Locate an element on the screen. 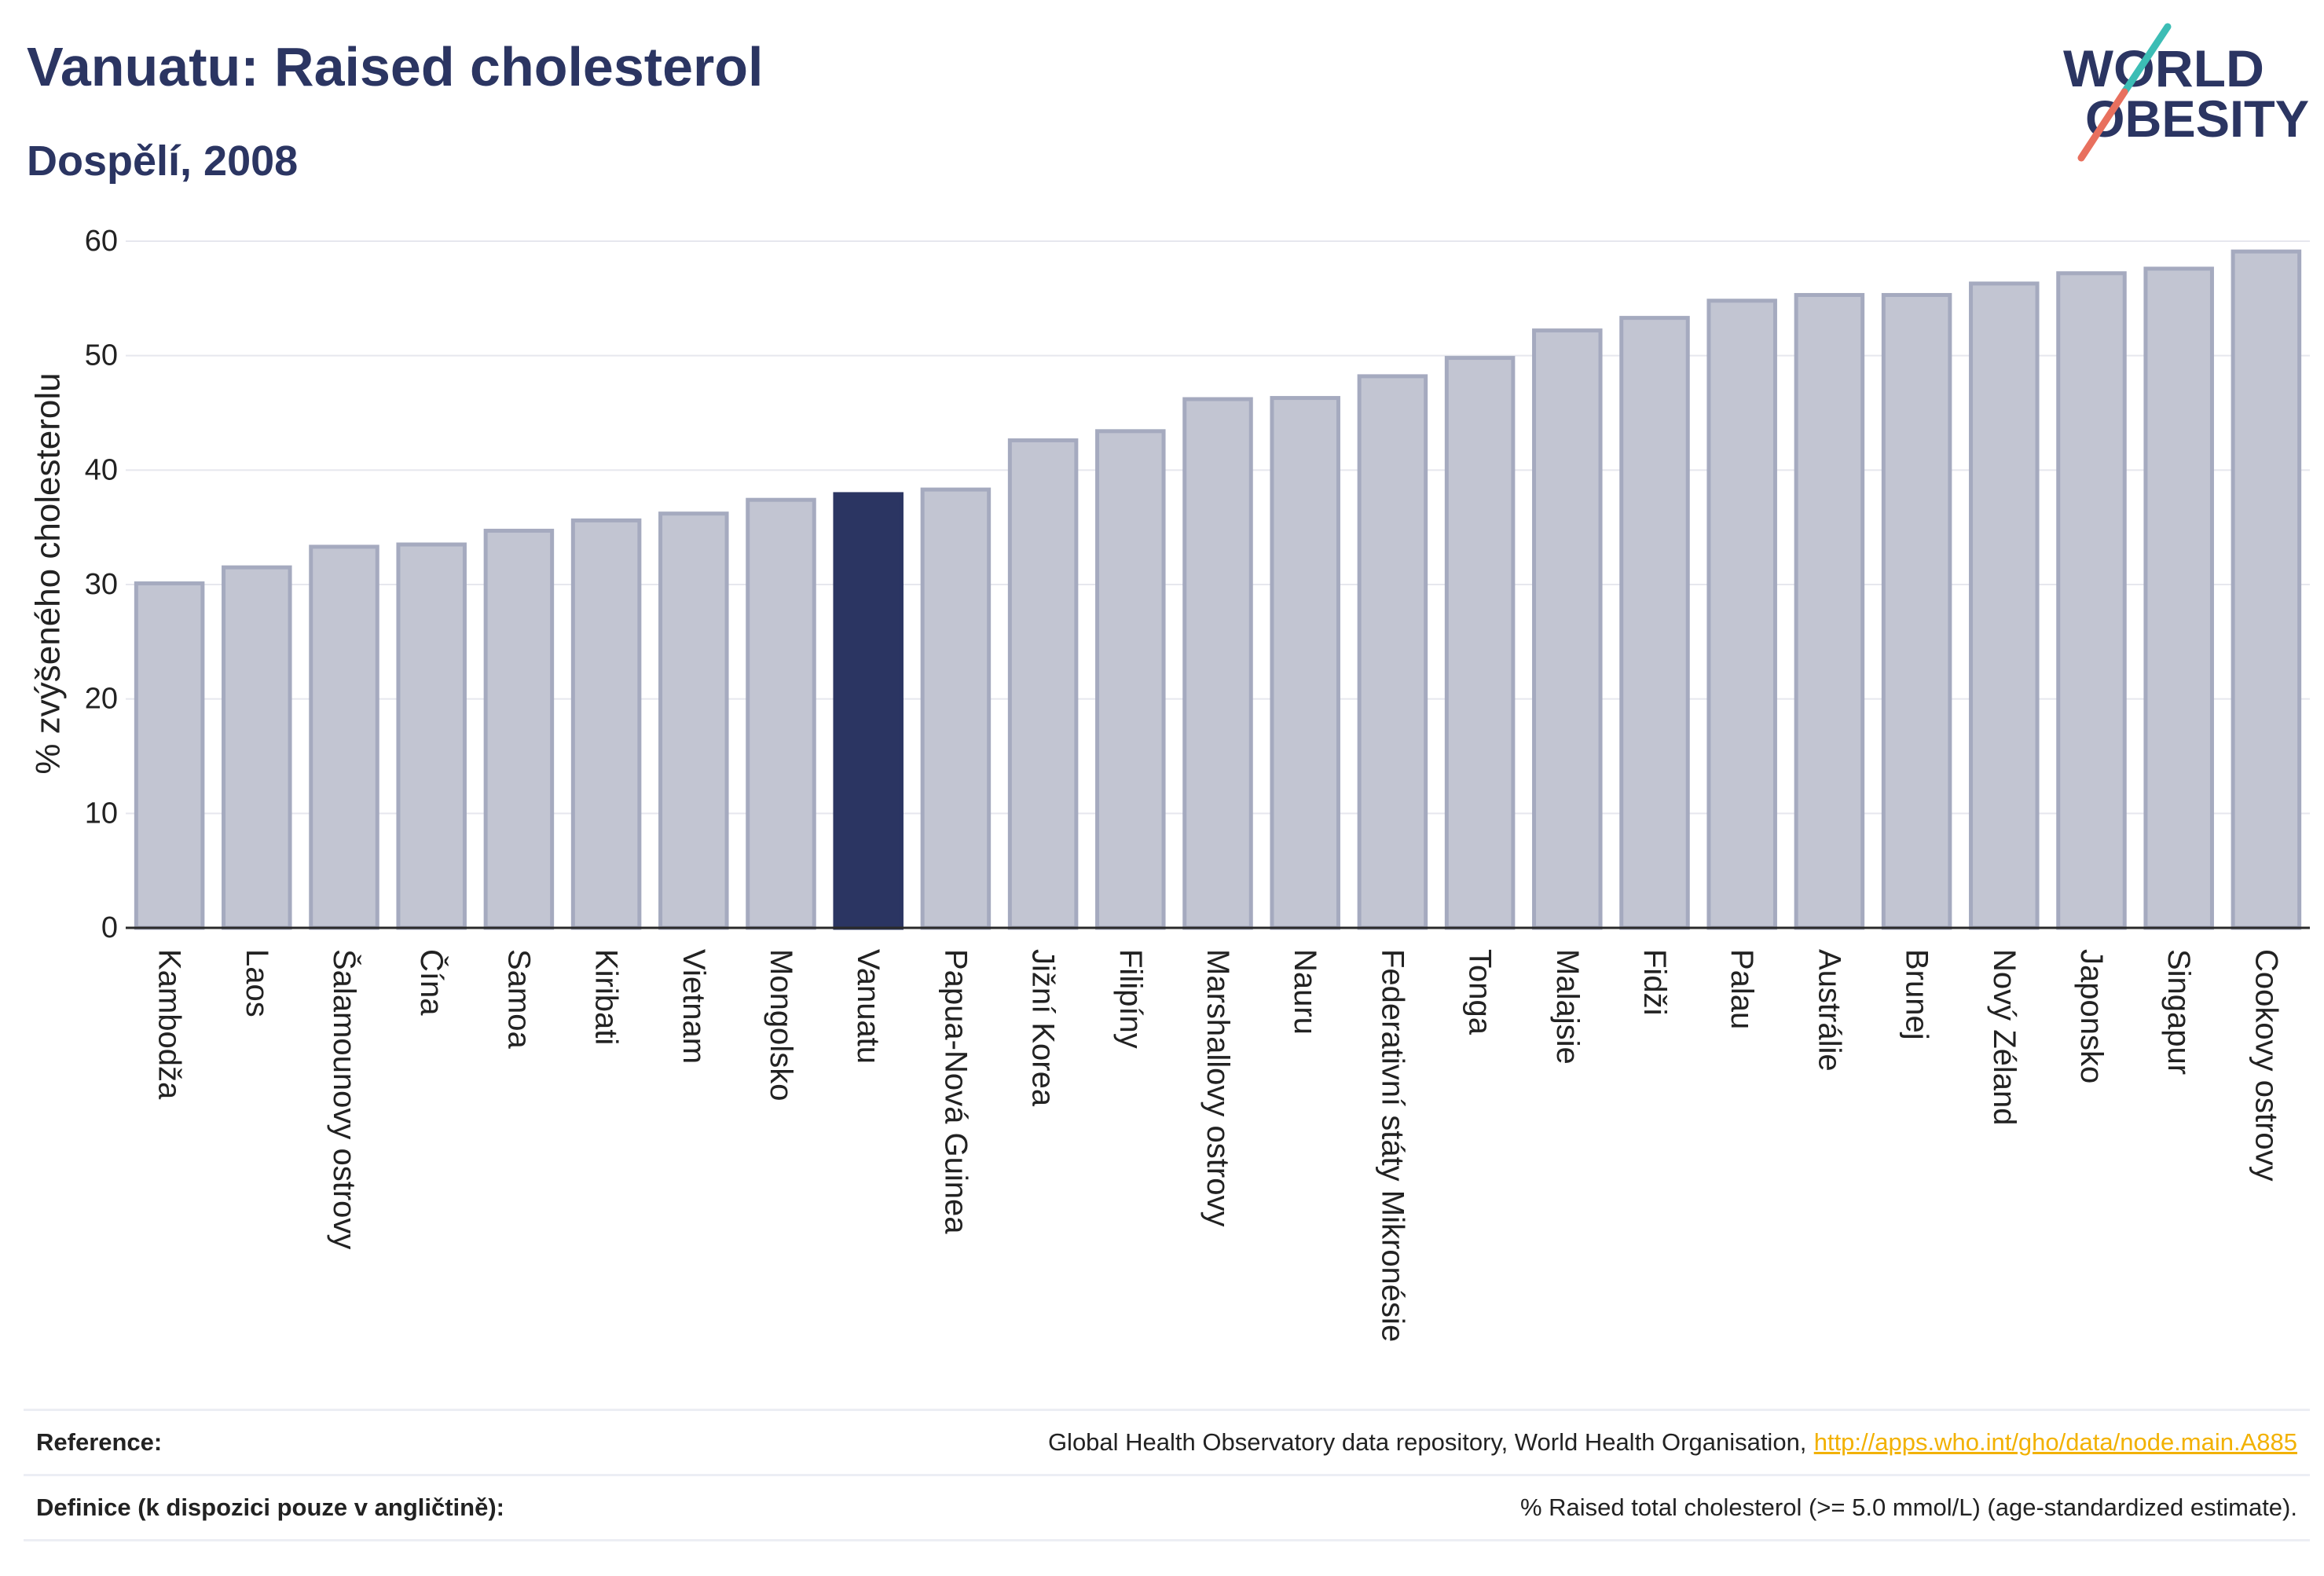 Image resolution: width=2324 pixels, height=1576 pixels. x-tick-label: Nový Zéland is located at coordinates (2004, 1037).